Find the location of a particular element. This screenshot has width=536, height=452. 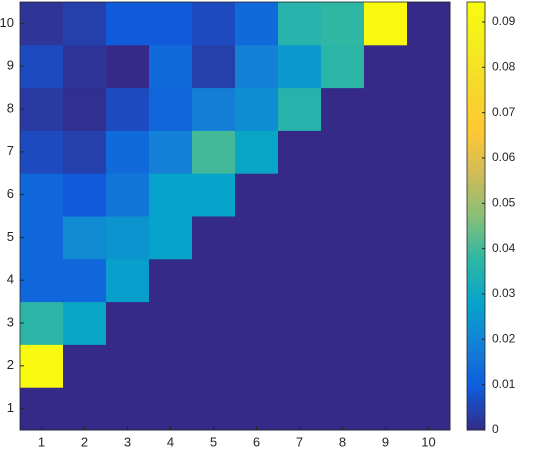

colorbar-tick-label: 0.05 is located at coordinates (504, 202).